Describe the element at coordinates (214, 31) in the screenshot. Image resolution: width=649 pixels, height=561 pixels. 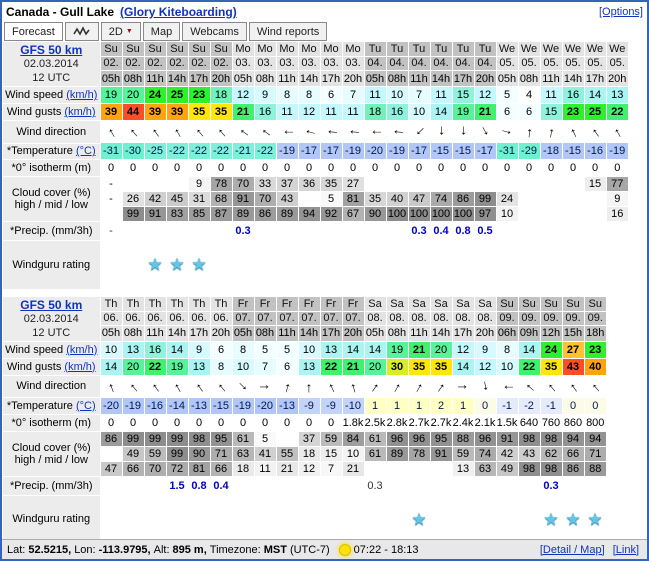
I see `tab-webcams: Webcams` at that location.